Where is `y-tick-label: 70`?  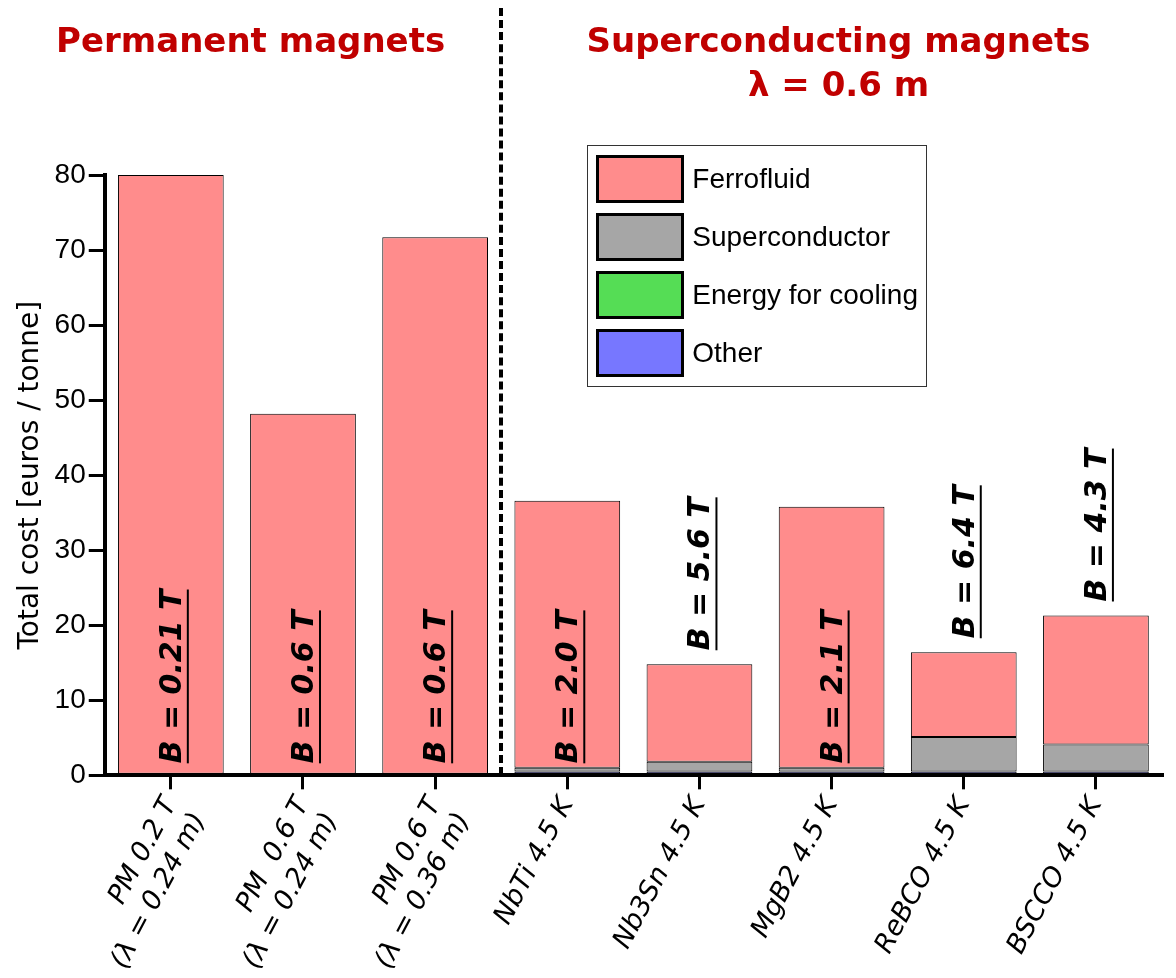 y-tick-label: 70 is located at coordinates (70, 248).